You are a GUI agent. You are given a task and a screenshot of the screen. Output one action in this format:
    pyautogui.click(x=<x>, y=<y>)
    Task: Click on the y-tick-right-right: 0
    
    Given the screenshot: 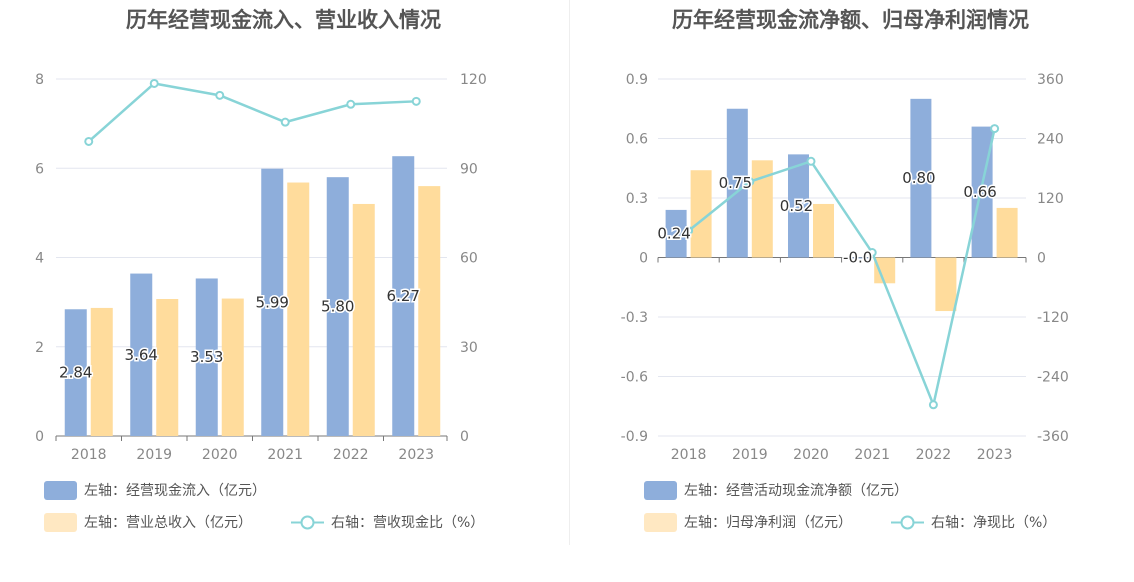 What is the action you would take?
    pyautogui.click(x=1041, y=259)
    